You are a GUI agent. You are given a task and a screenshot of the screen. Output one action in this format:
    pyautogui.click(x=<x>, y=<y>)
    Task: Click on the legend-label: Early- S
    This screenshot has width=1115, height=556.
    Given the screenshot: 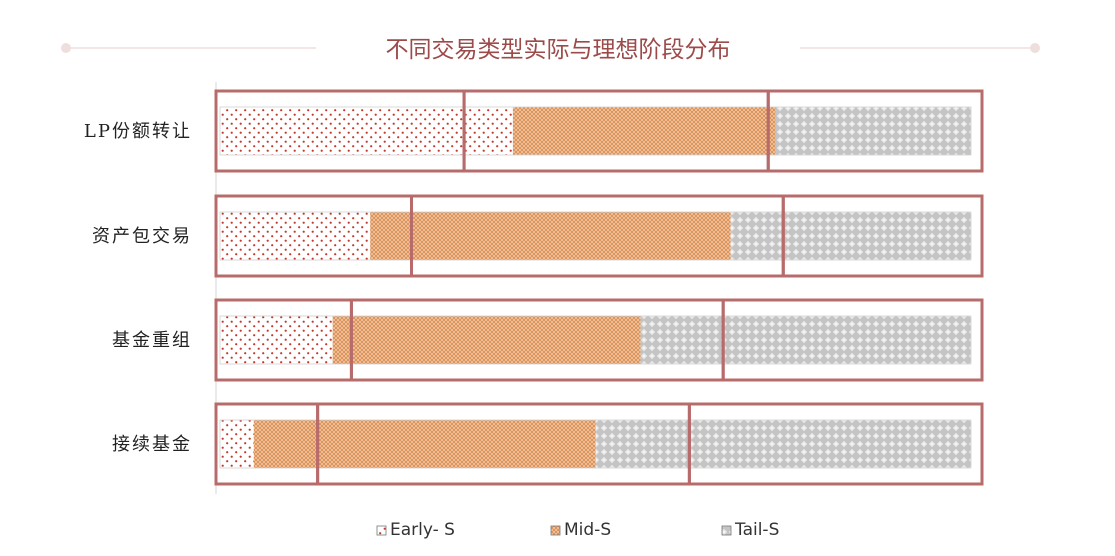 What is the action you would take?
    pyautogui.click(x=422, y=530)
    